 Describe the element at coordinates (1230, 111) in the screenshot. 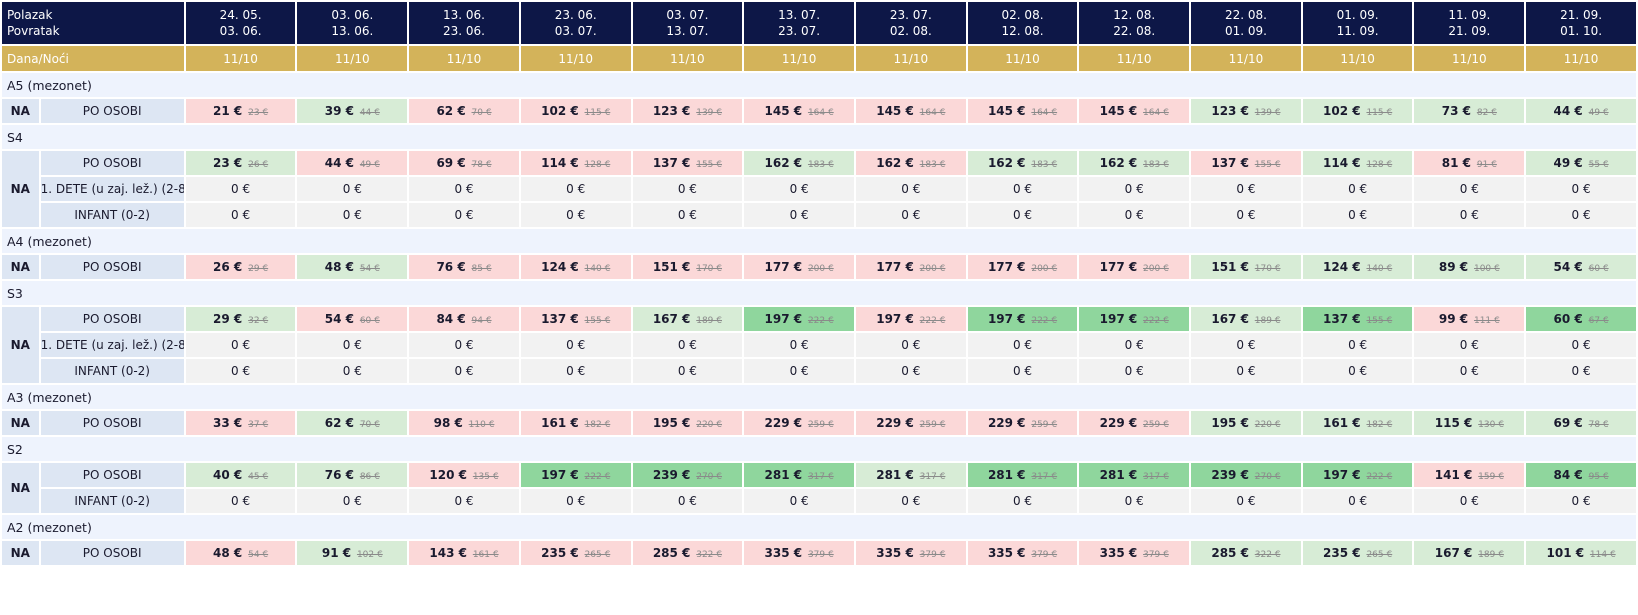

I see `new-price: 123 €` at that location.